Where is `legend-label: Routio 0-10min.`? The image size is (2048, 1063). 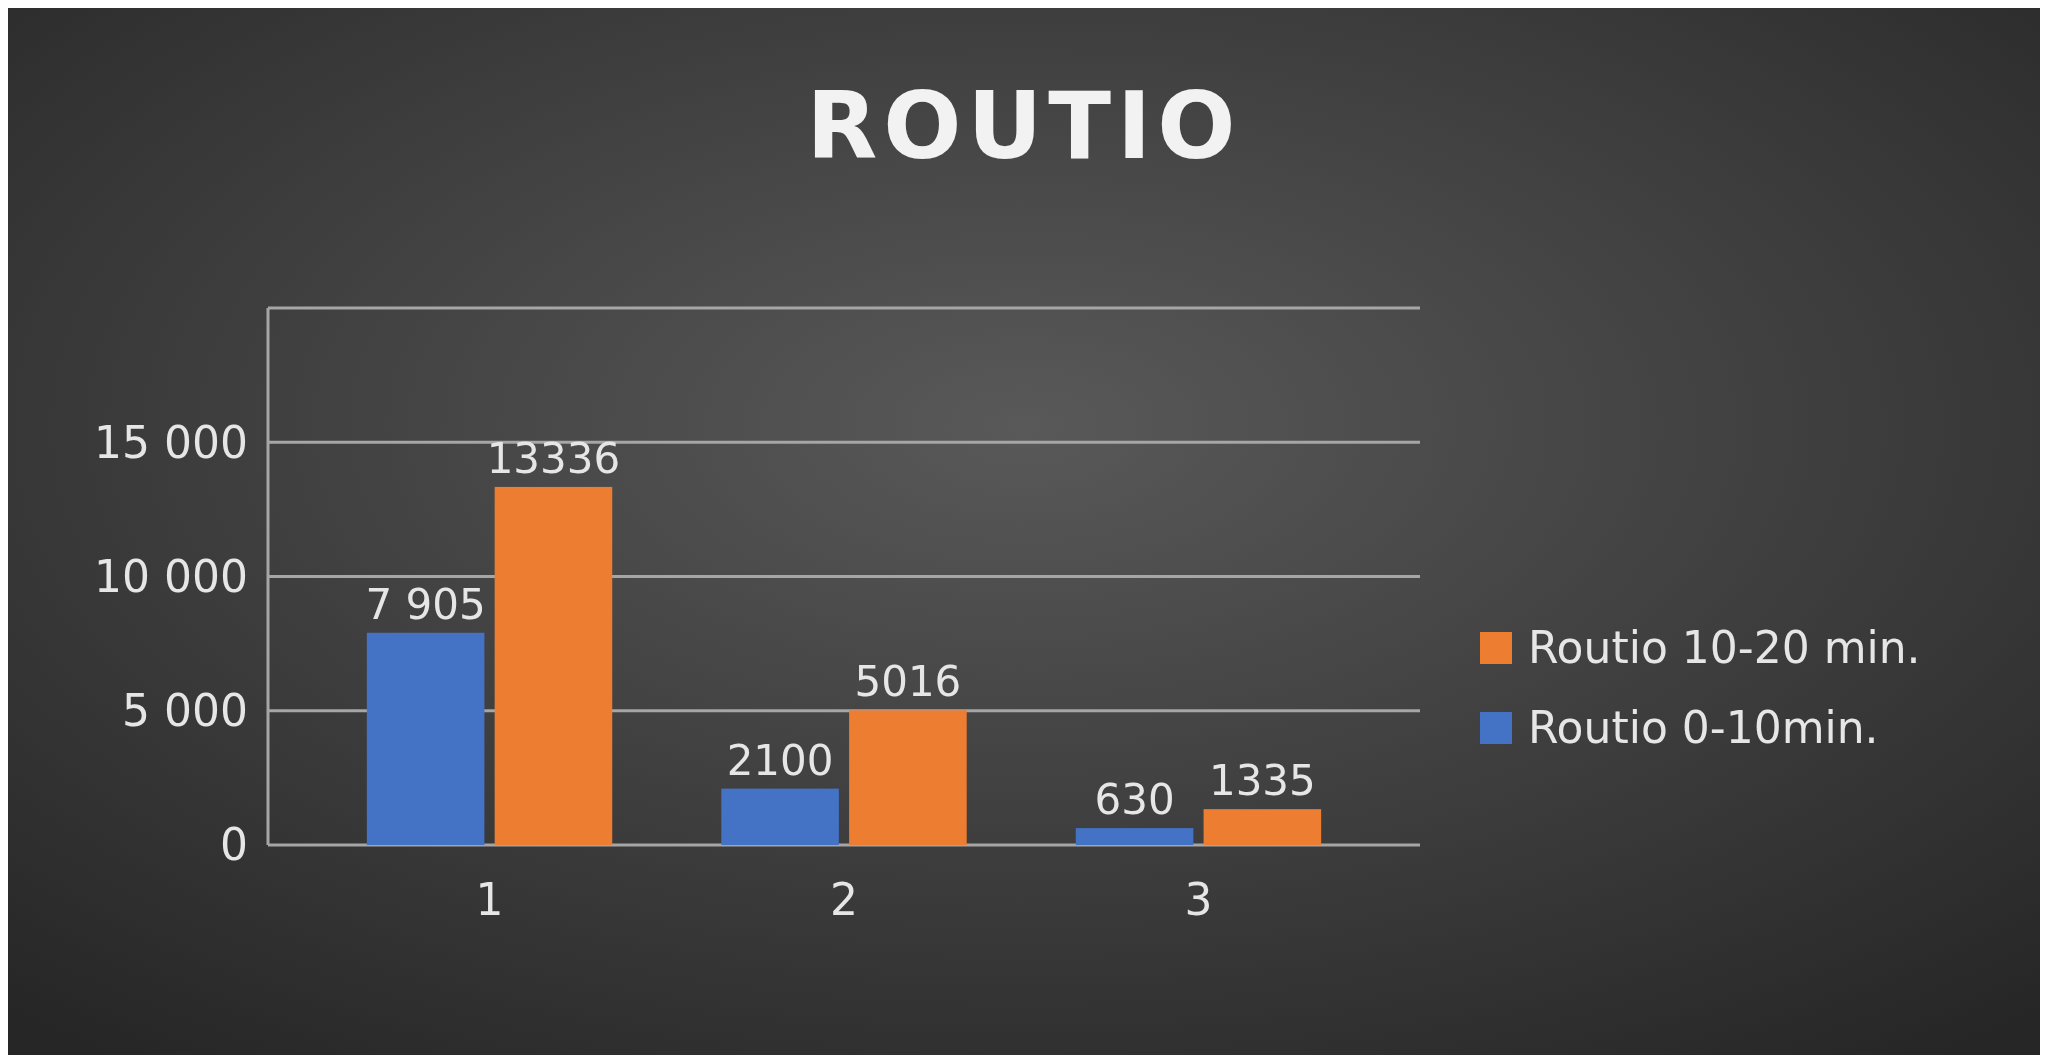 legend-label: Routio 0-10min. is located at coordinates (1703, 728).